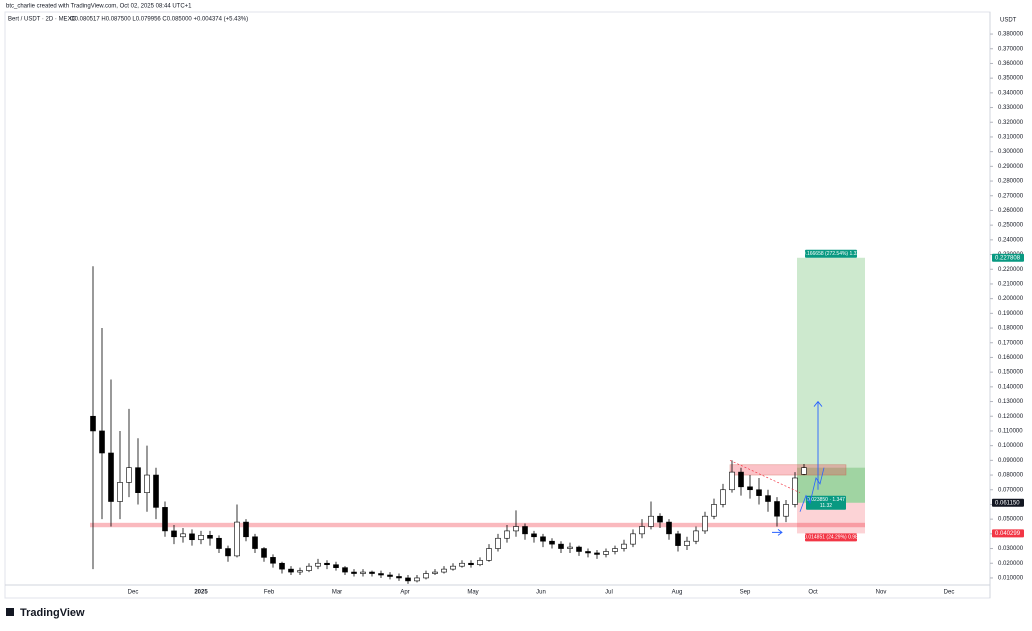 This screenshot has height=631, width=1032. I want to click on x-tick-label: Feb, so click(269, 593).